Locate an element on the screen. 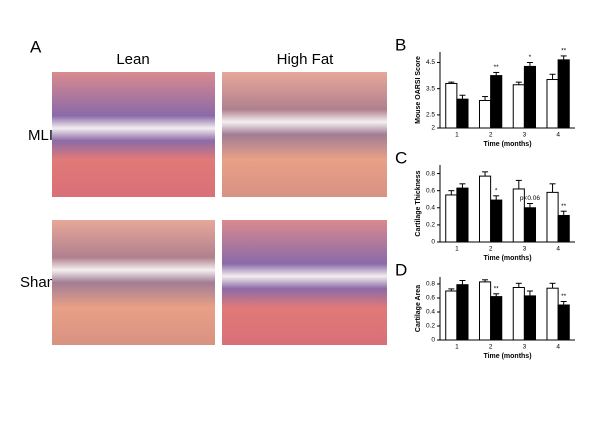  y-tick-label: 3.5 is located at coordinates (430, 88).